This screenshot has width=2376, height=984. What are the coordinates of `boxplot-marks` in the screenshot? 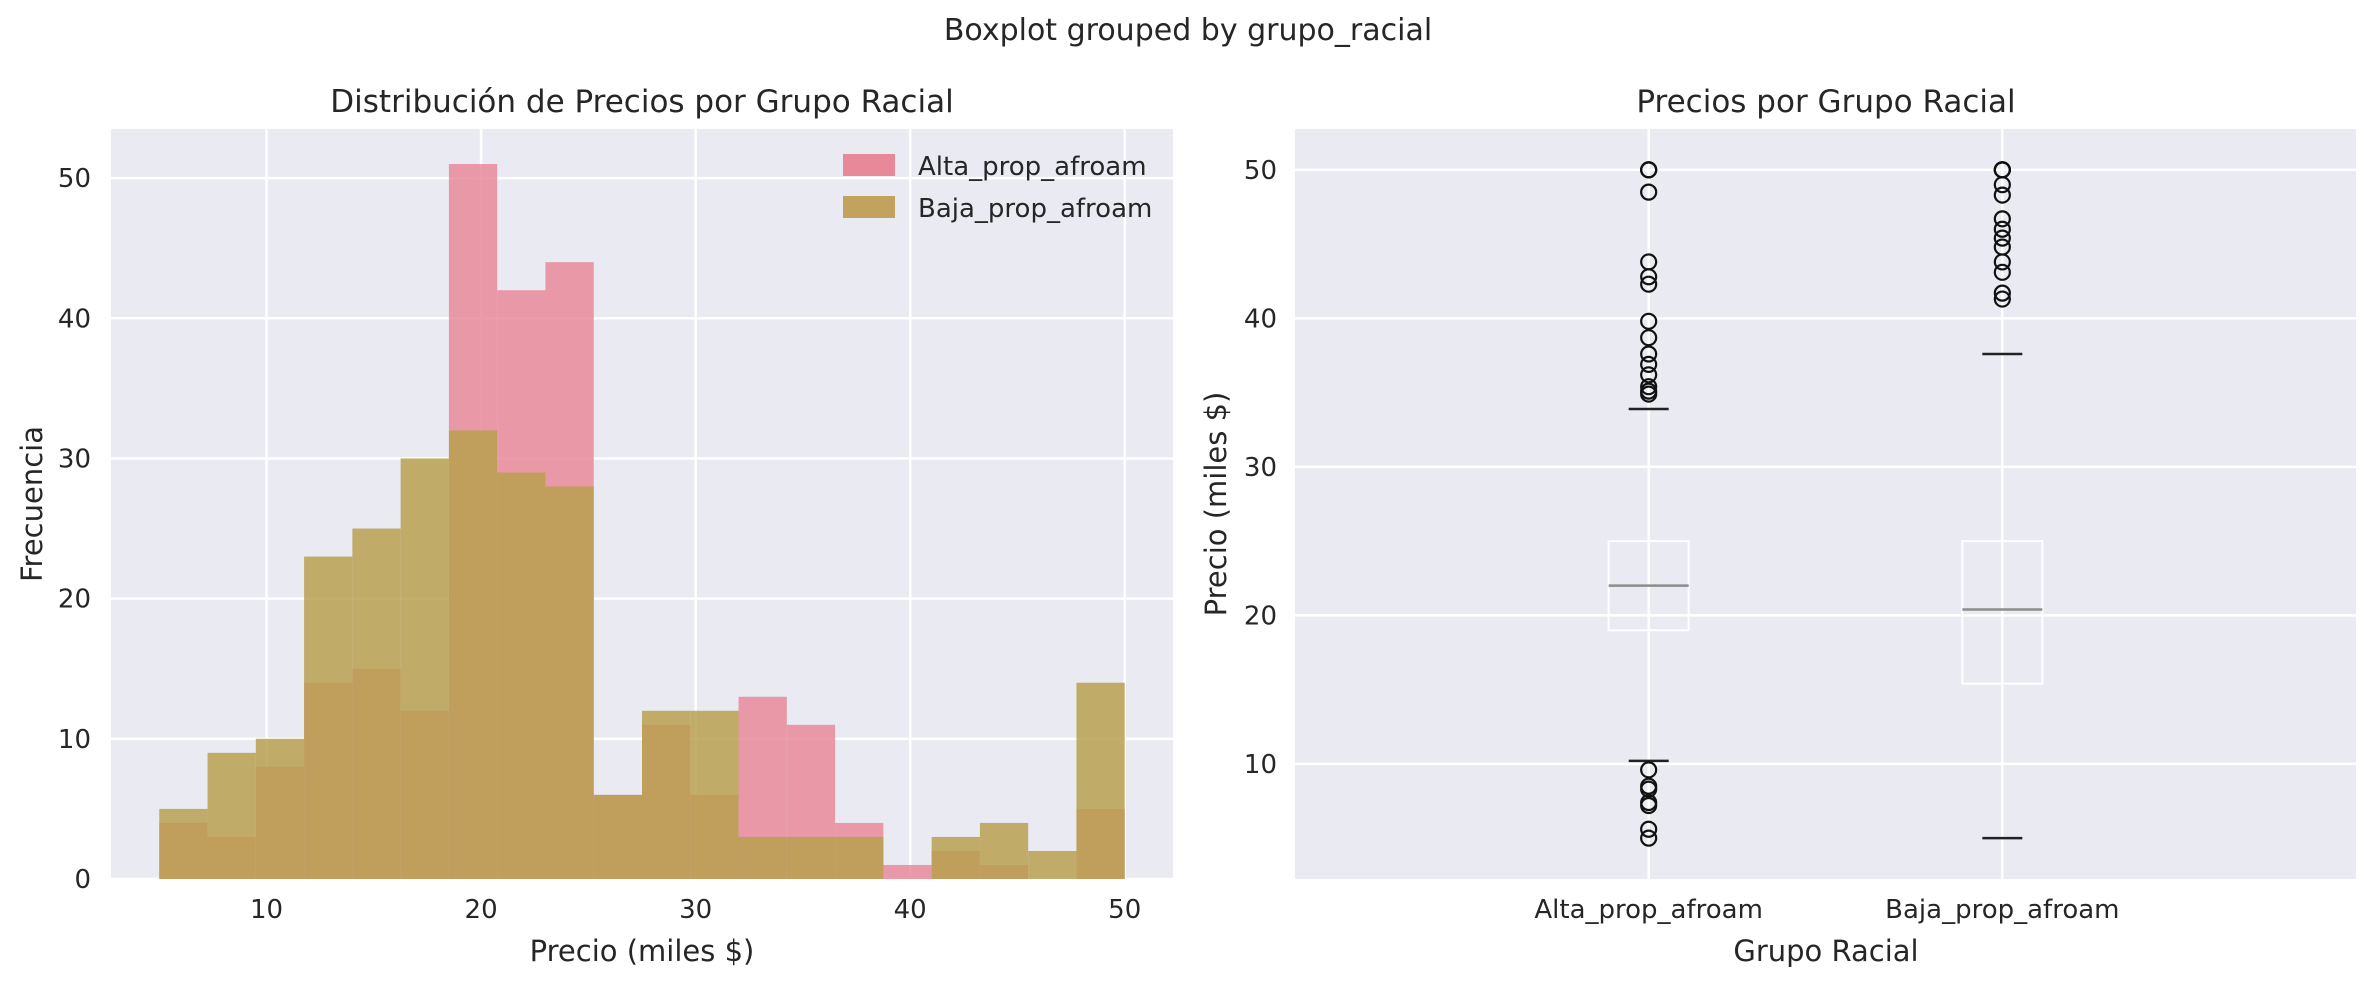 It's located at (1825, 504).